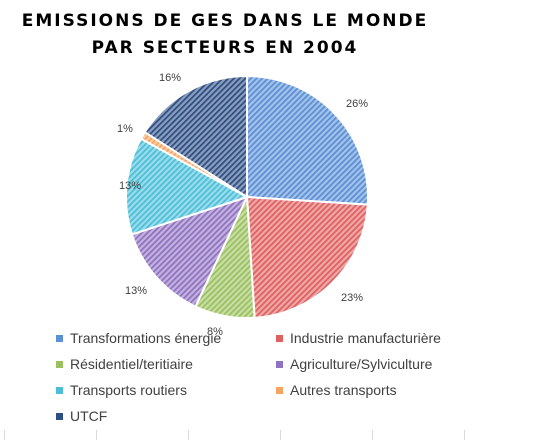  I want to click on legend-label: UTCF, so click(89, 416).